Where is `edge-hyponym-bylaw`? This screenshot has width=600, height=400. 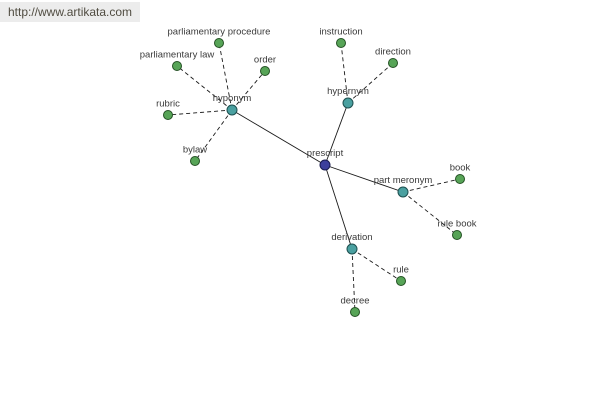 edge-hyponym-bylaw is located at coordinates (213, 135).